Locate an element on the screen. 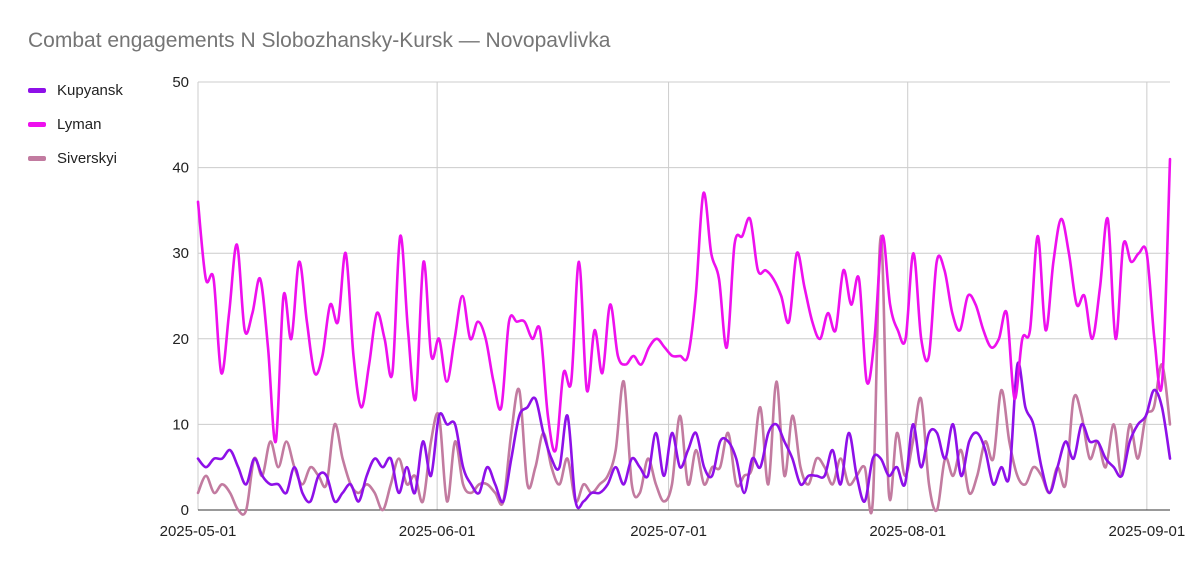 The width and height of the screenshot is (1200, 567). legend-item-lyman: Lyman is located at coordinates (75, 124).